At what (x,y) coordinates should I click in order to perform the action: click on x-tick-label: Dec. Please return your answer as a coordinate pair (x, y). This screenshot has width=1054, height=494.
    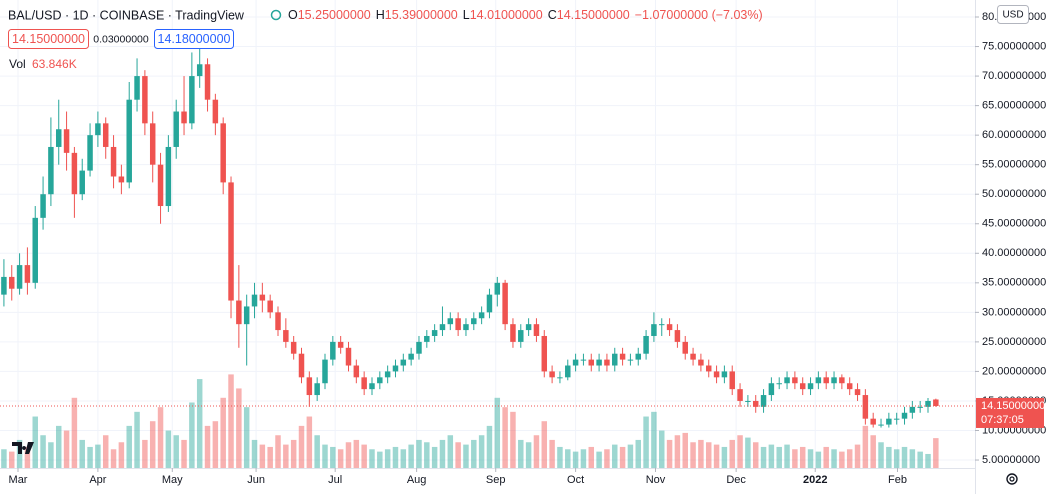
    Looking at the image, I should click on (736, 480).